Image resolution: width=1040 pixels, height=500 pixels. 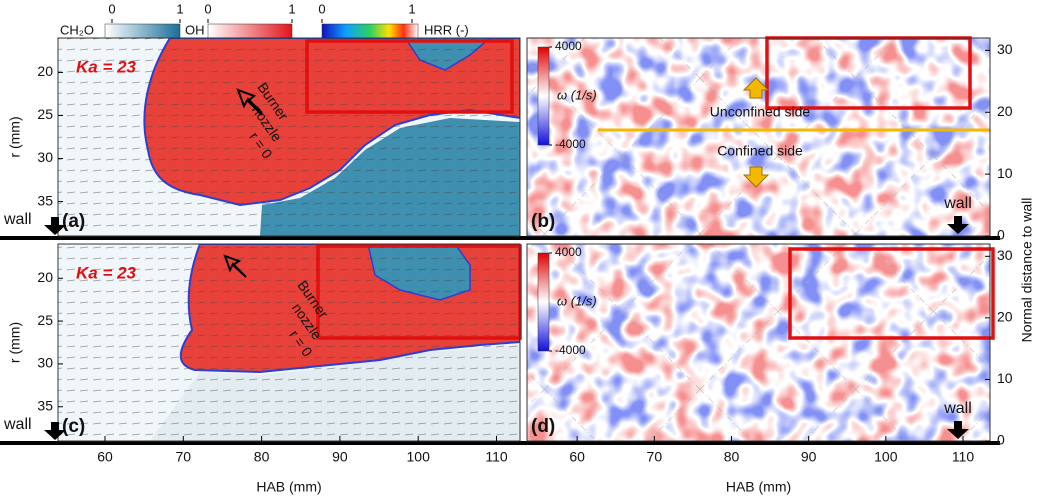 What do you see at coordinates (1027, 270) in the screenshot?
I see `y2-axis-label: Normal distance to wall` at bounding box center [1027, 270].